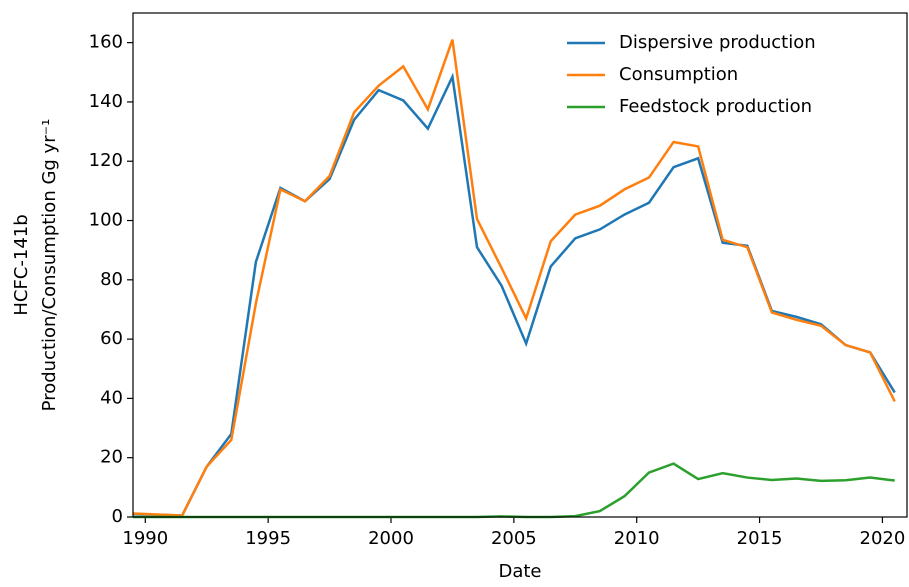 The image size is (909, 587). What do you see at coordinates (637, 538) in the screenshot?
I see `x-tick-label: 2010` at bounding box center [637, 538].